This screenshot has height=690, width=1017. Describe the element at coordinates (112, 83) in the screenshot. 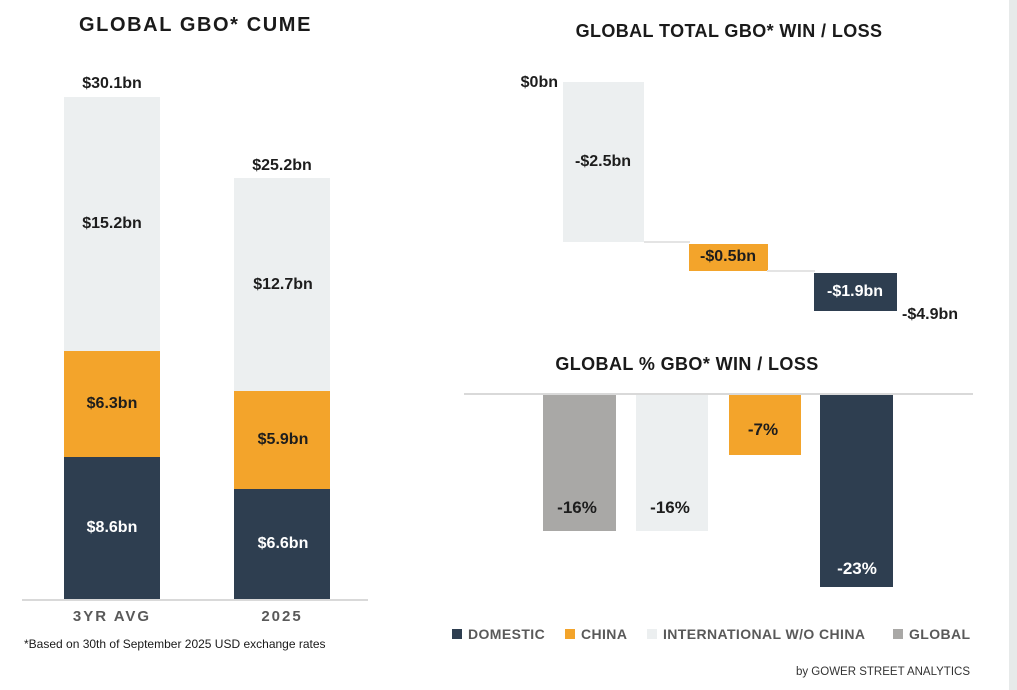

I see `total-label-3yr-avg: $30.1bn` at that location.